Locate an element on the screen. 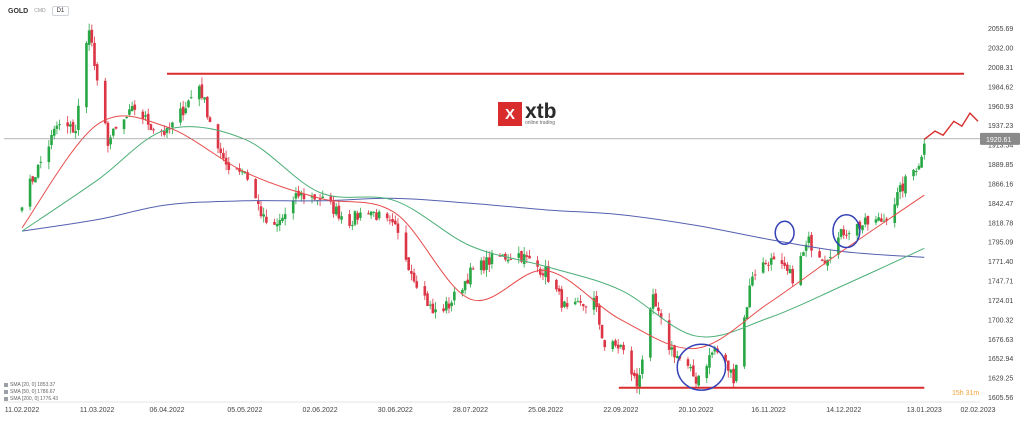 The width and height of the screenshot is (1024, 426). y-tick-label: 1747.71 is located at coordinates (1000, 282).